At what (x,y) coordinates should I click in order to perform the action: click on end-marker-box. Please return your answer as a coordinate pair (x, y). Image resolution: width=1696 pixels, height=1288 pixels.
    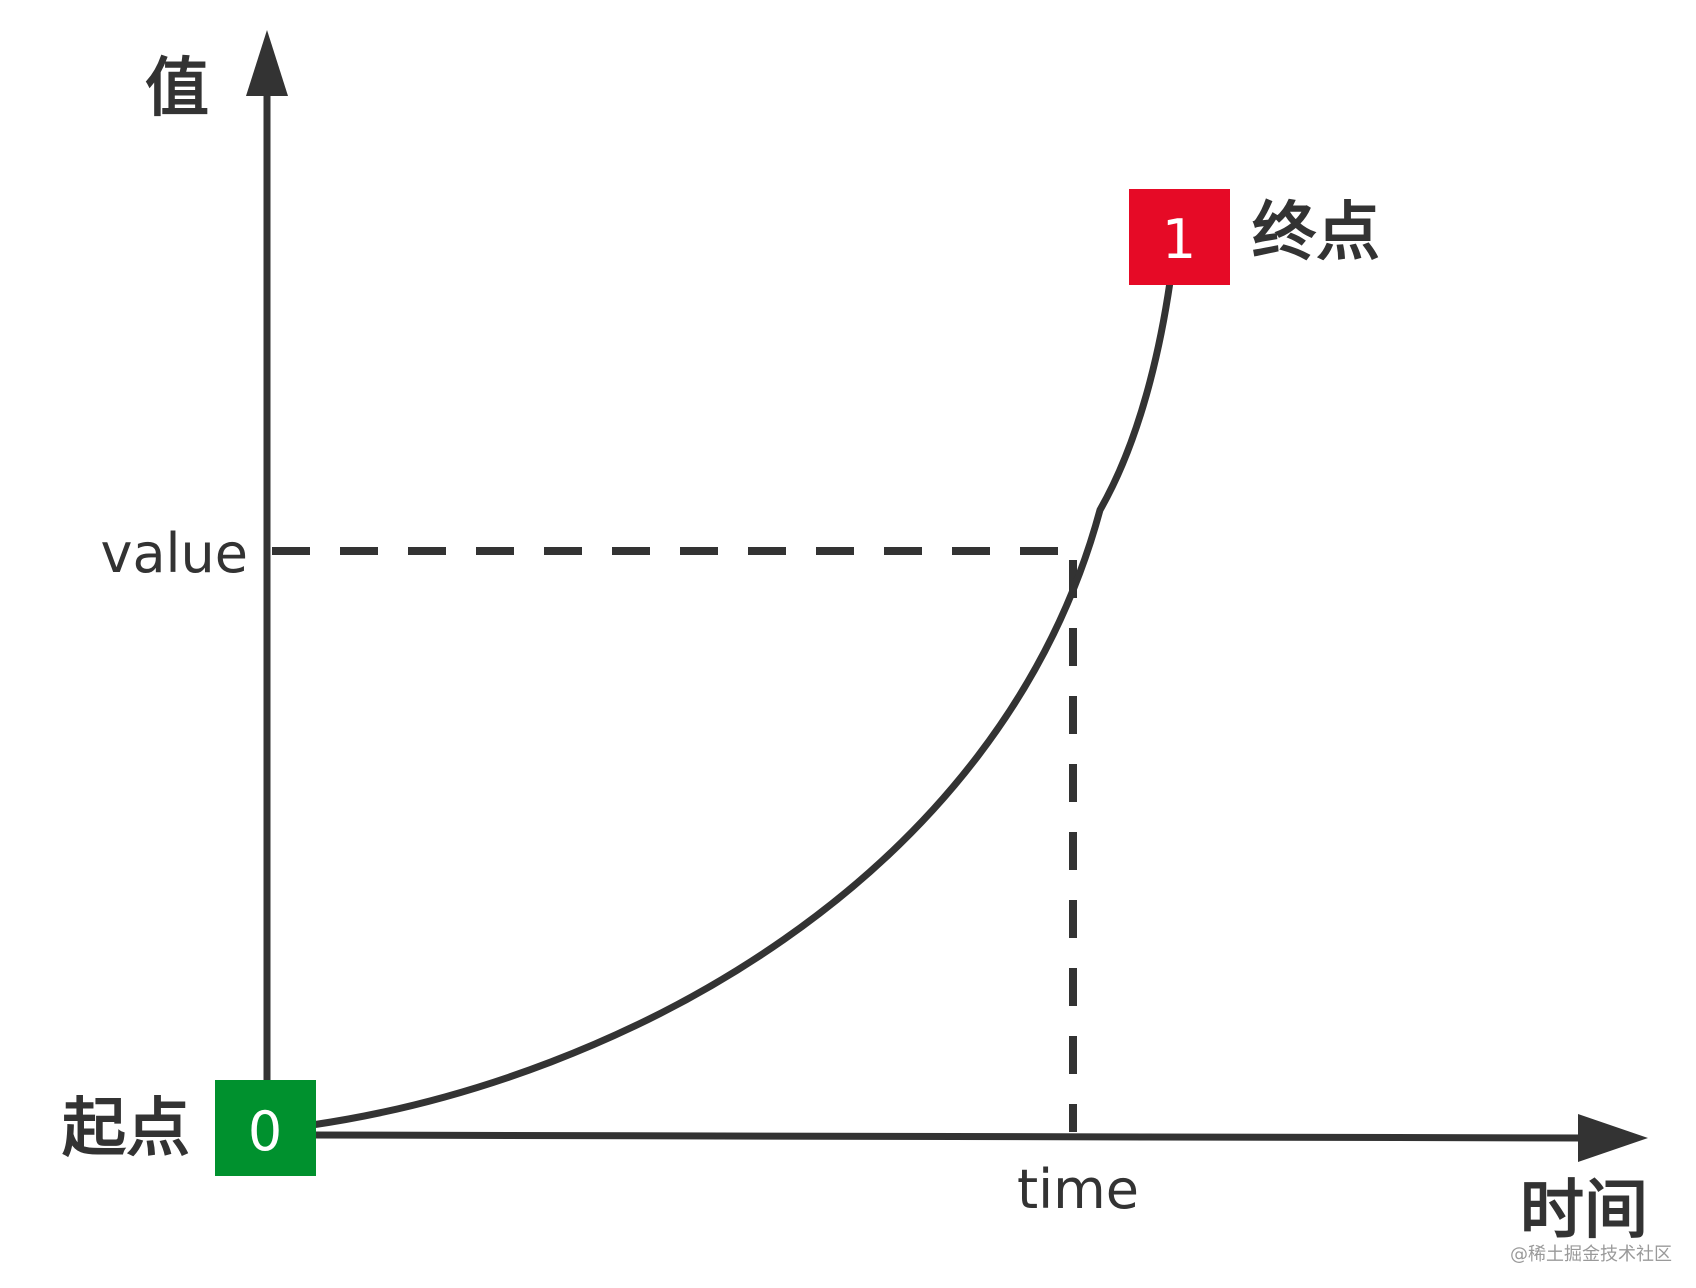
    Looking at the image, I should click on (1179, 237).